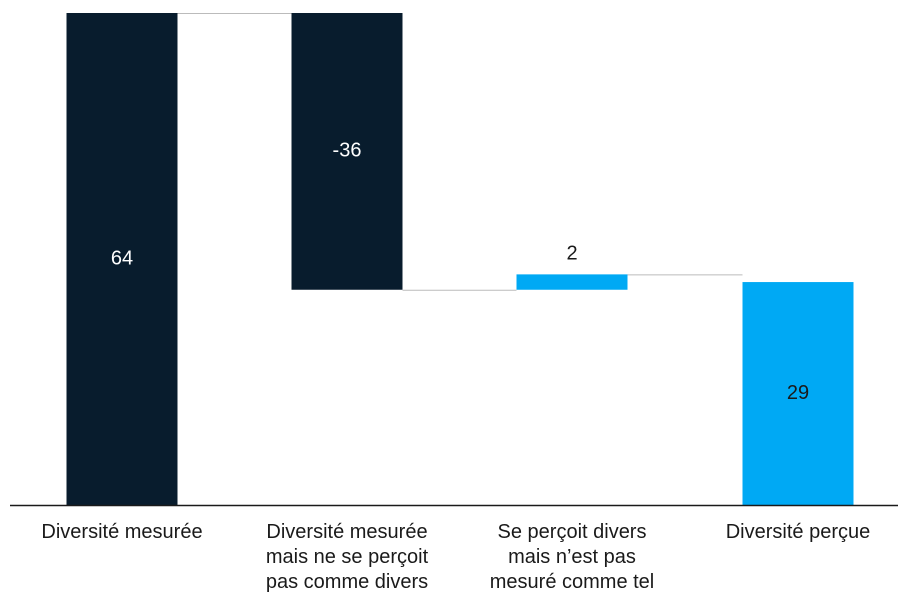  What do you see at coordinates (572, 582) in the screenshot?
I see `category-label-line: mesuré comme tel` at bounding box center [572, 582].